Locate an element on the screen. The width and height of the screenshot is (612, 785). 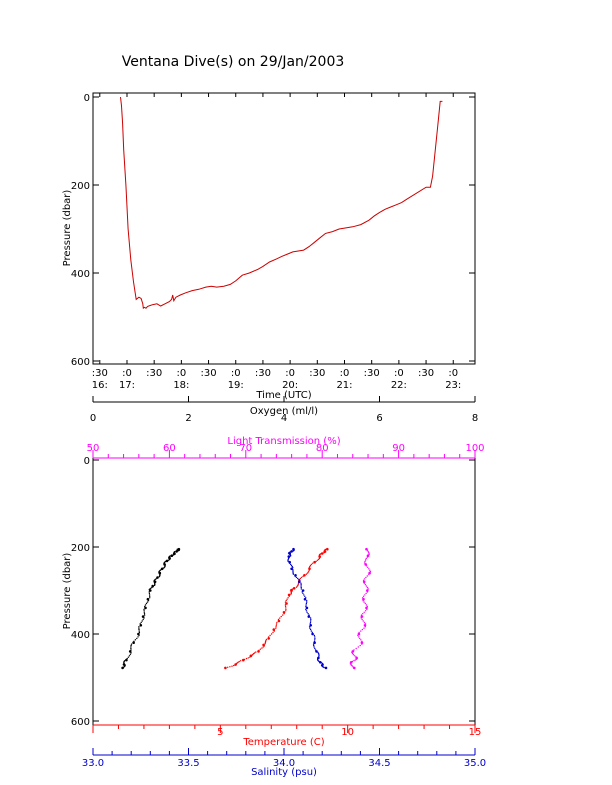
x-tick-hour: 18: is located at coordinates (181, 385).